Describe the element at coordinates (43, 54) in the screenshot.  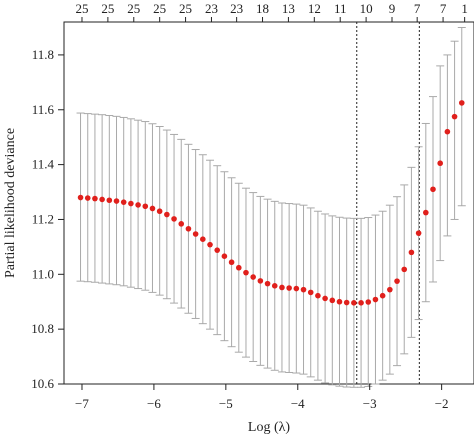
I see `y-tick-label: 11.8` at that location.